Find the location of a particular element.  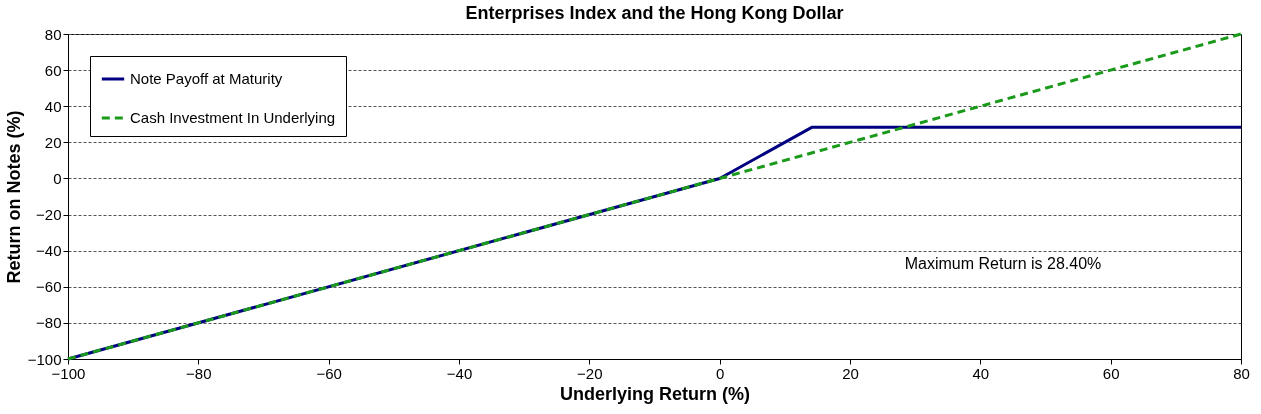

x-tick-label: 20 is located at coordinates (850, 373).